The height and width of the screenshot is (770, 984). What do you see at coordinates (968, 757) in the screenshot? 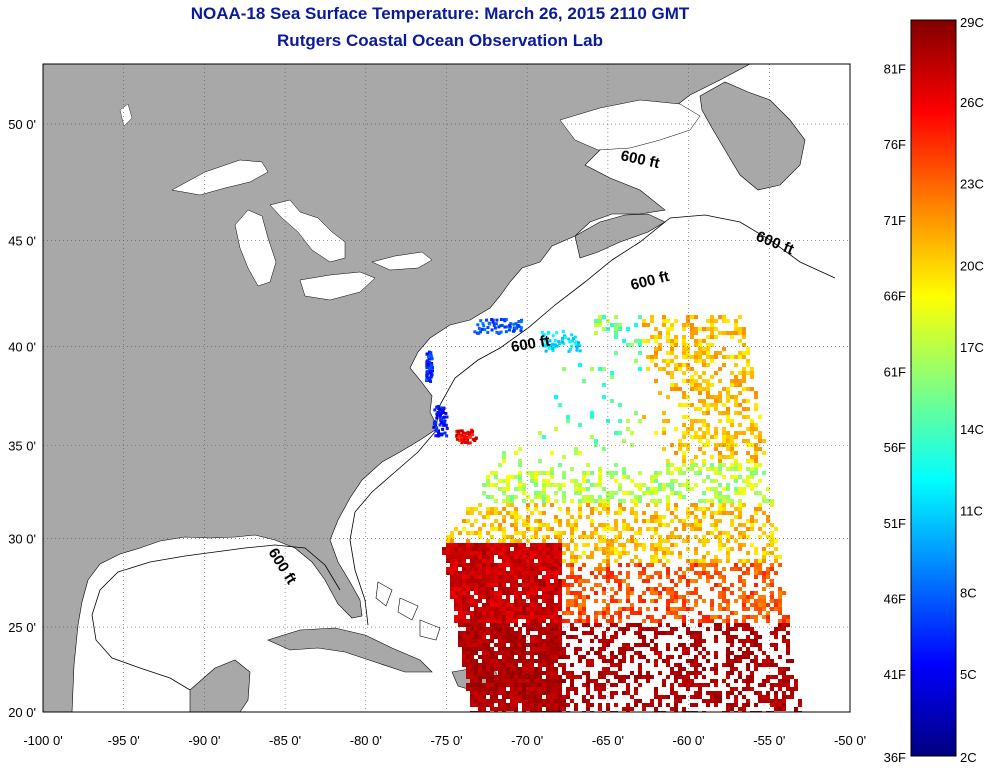
I see `colorbar-celsius-label: 2C` at bounding box center [968, 757].